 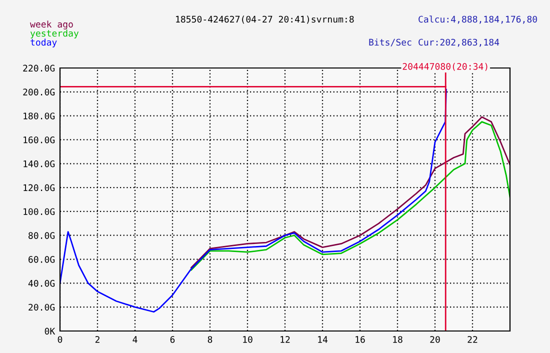 What do you see at coordinates (39, 68) in the screenshot?
I see `y-tick-label: 220.0G` at bounding box center [39, 68].